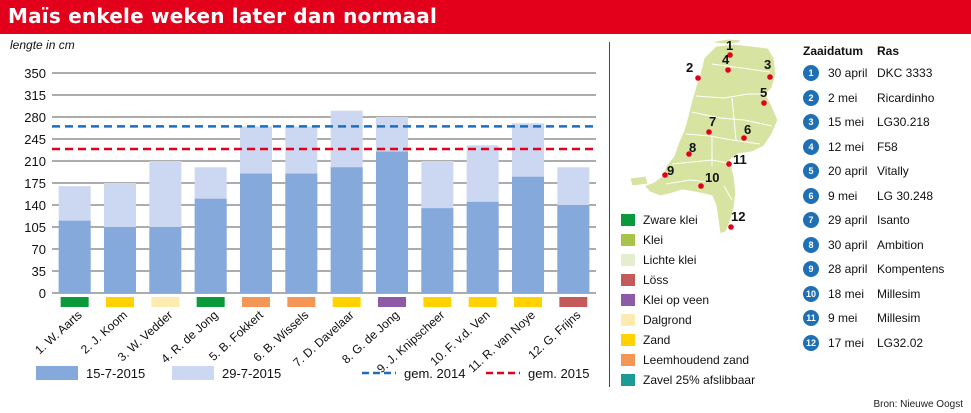 Image resolution: width=971 pixels, height=413 pixels. I want to click on table-row: 5 20 april Vitally, so click(885, 171).